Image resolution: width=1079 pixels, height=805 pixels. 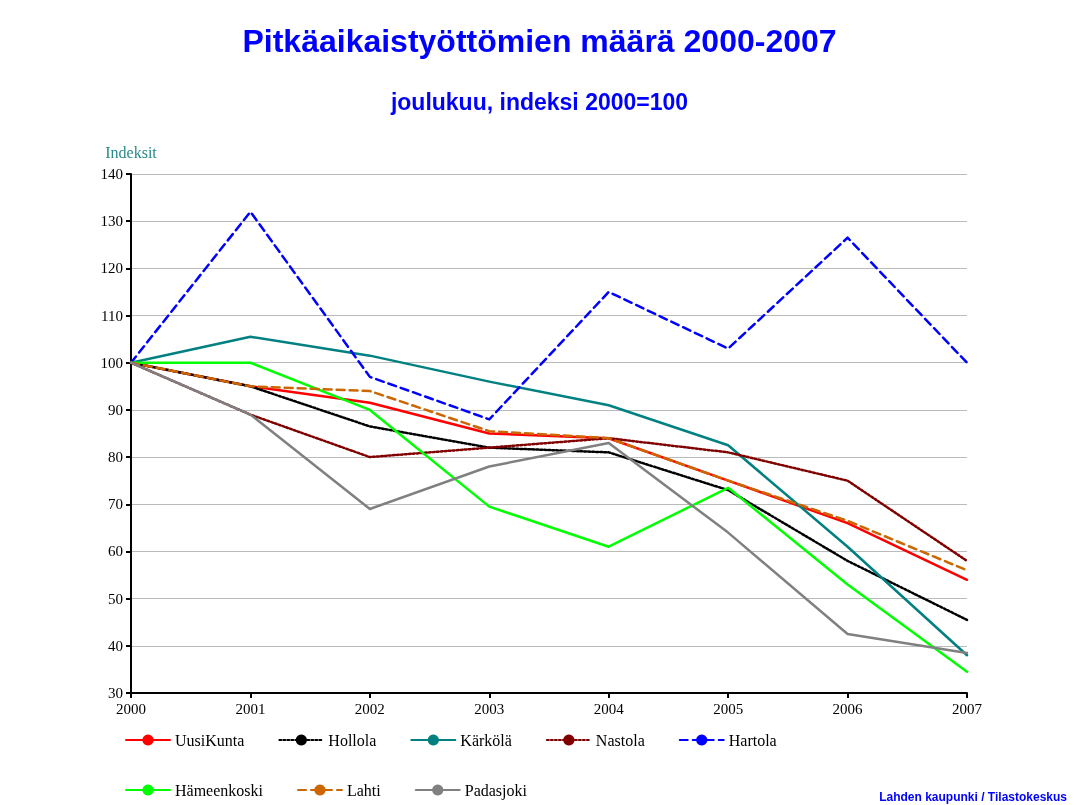 I want to click on y-tick-label: 130, so click(x=111, y=221).